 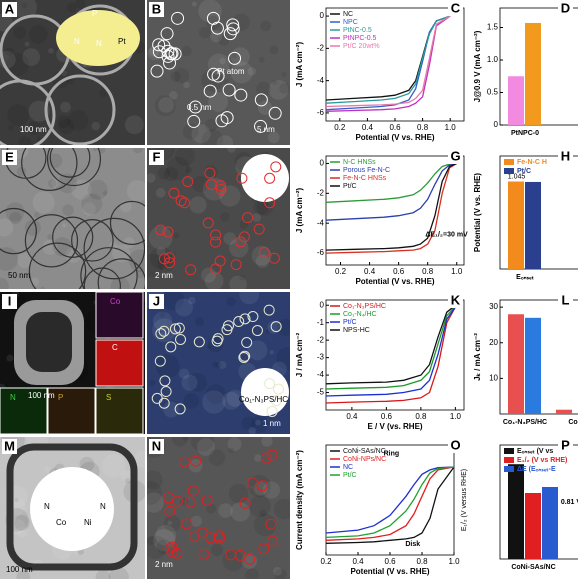 What do you see at coordinates (321, 80) in the screenshot?
I see `y-tick-label: -4` at bounding box center [321, 80].